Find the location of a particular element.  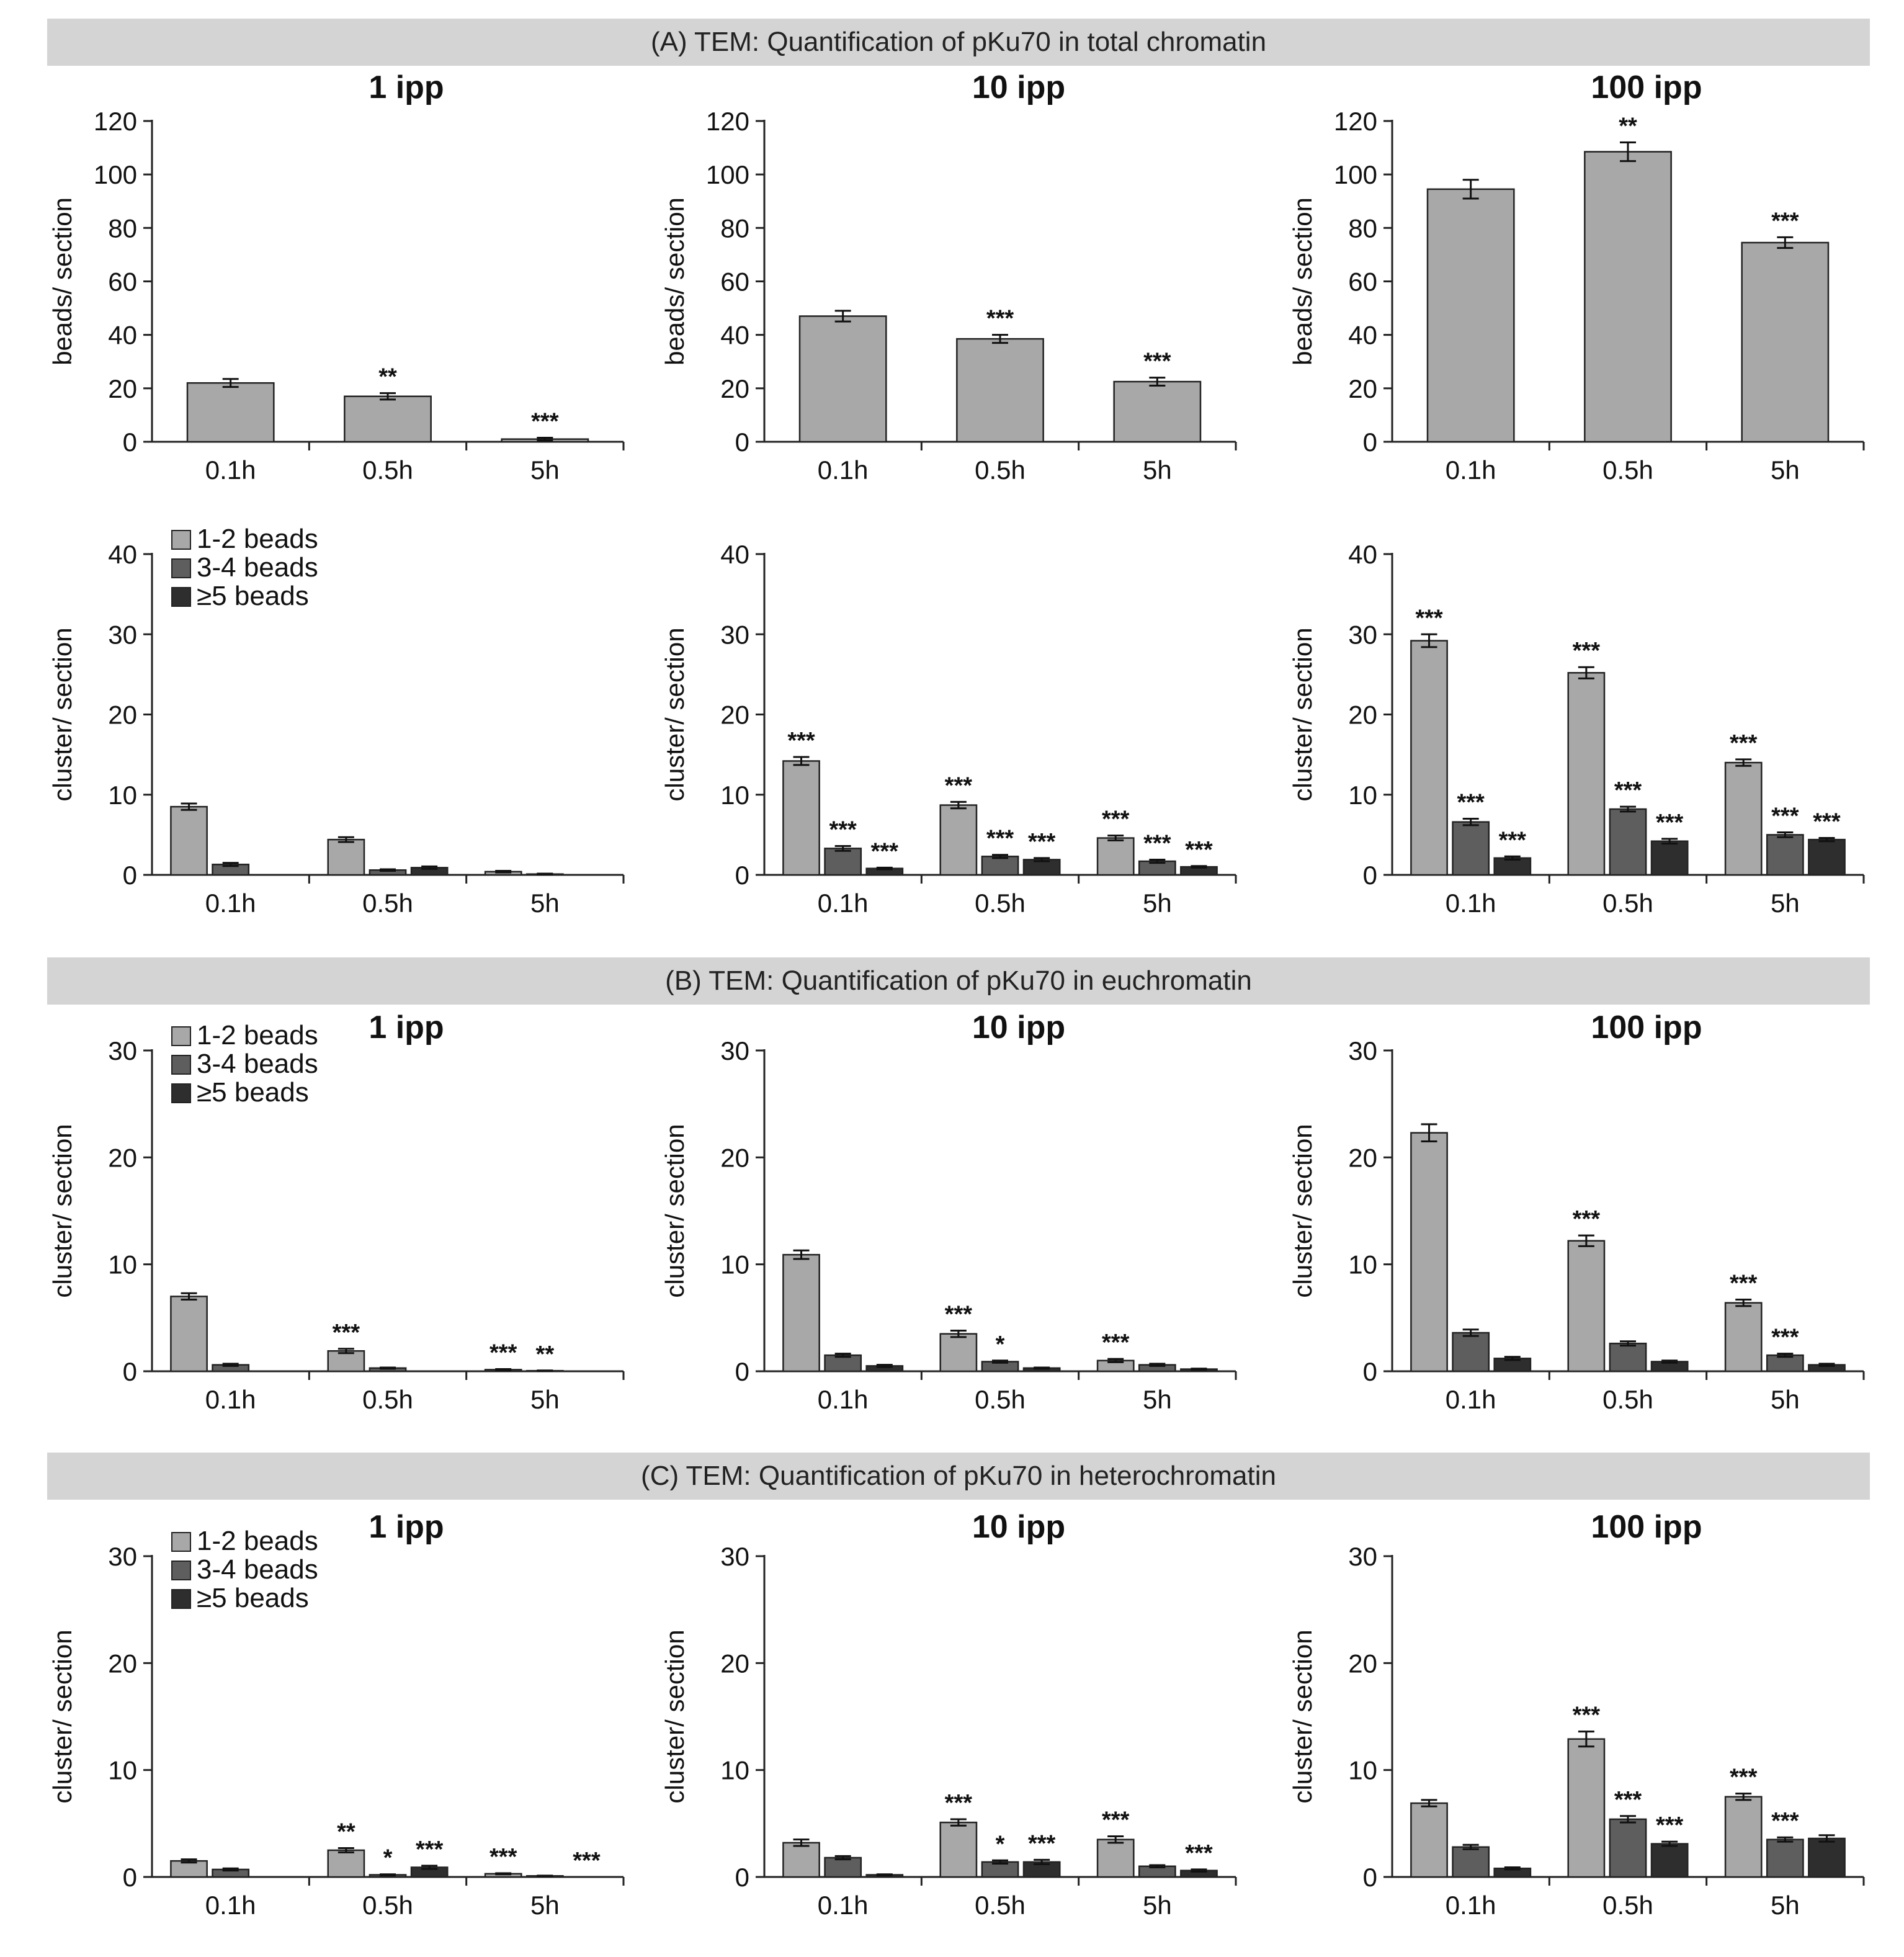

y-tick-label: 120 is located at coordinates (1355, 122).